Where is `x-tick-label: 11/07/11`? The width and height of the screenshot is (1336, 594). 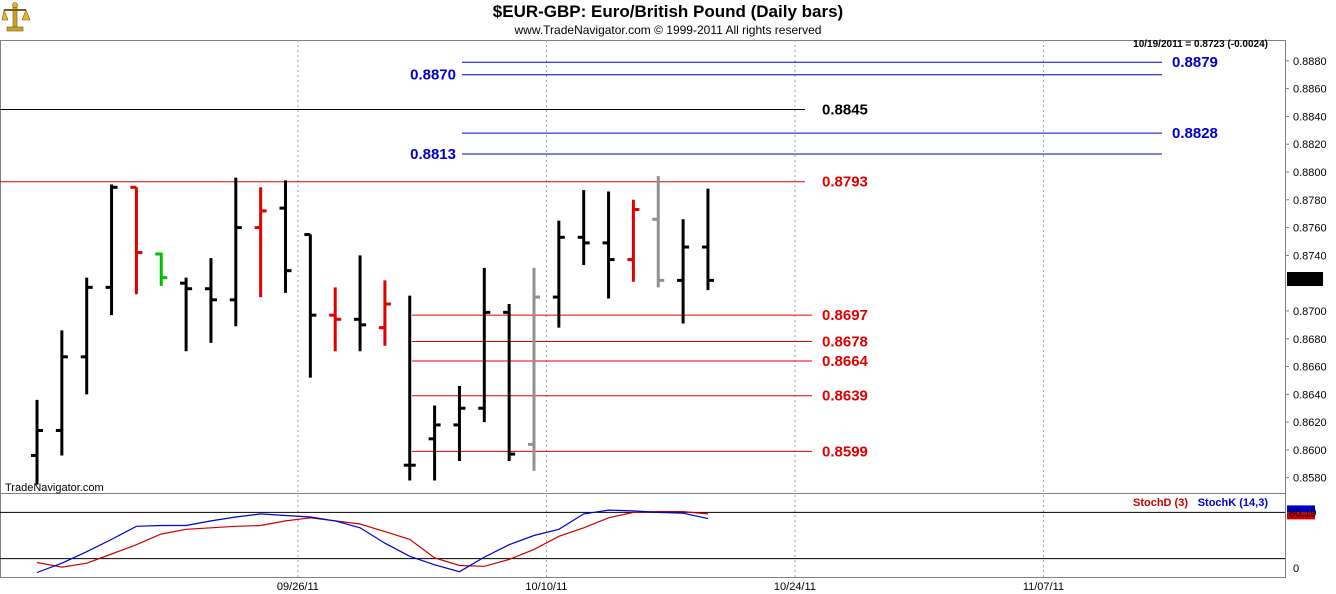
x-tick-label: 11/07/11 is located at coordinates (1043, 587).